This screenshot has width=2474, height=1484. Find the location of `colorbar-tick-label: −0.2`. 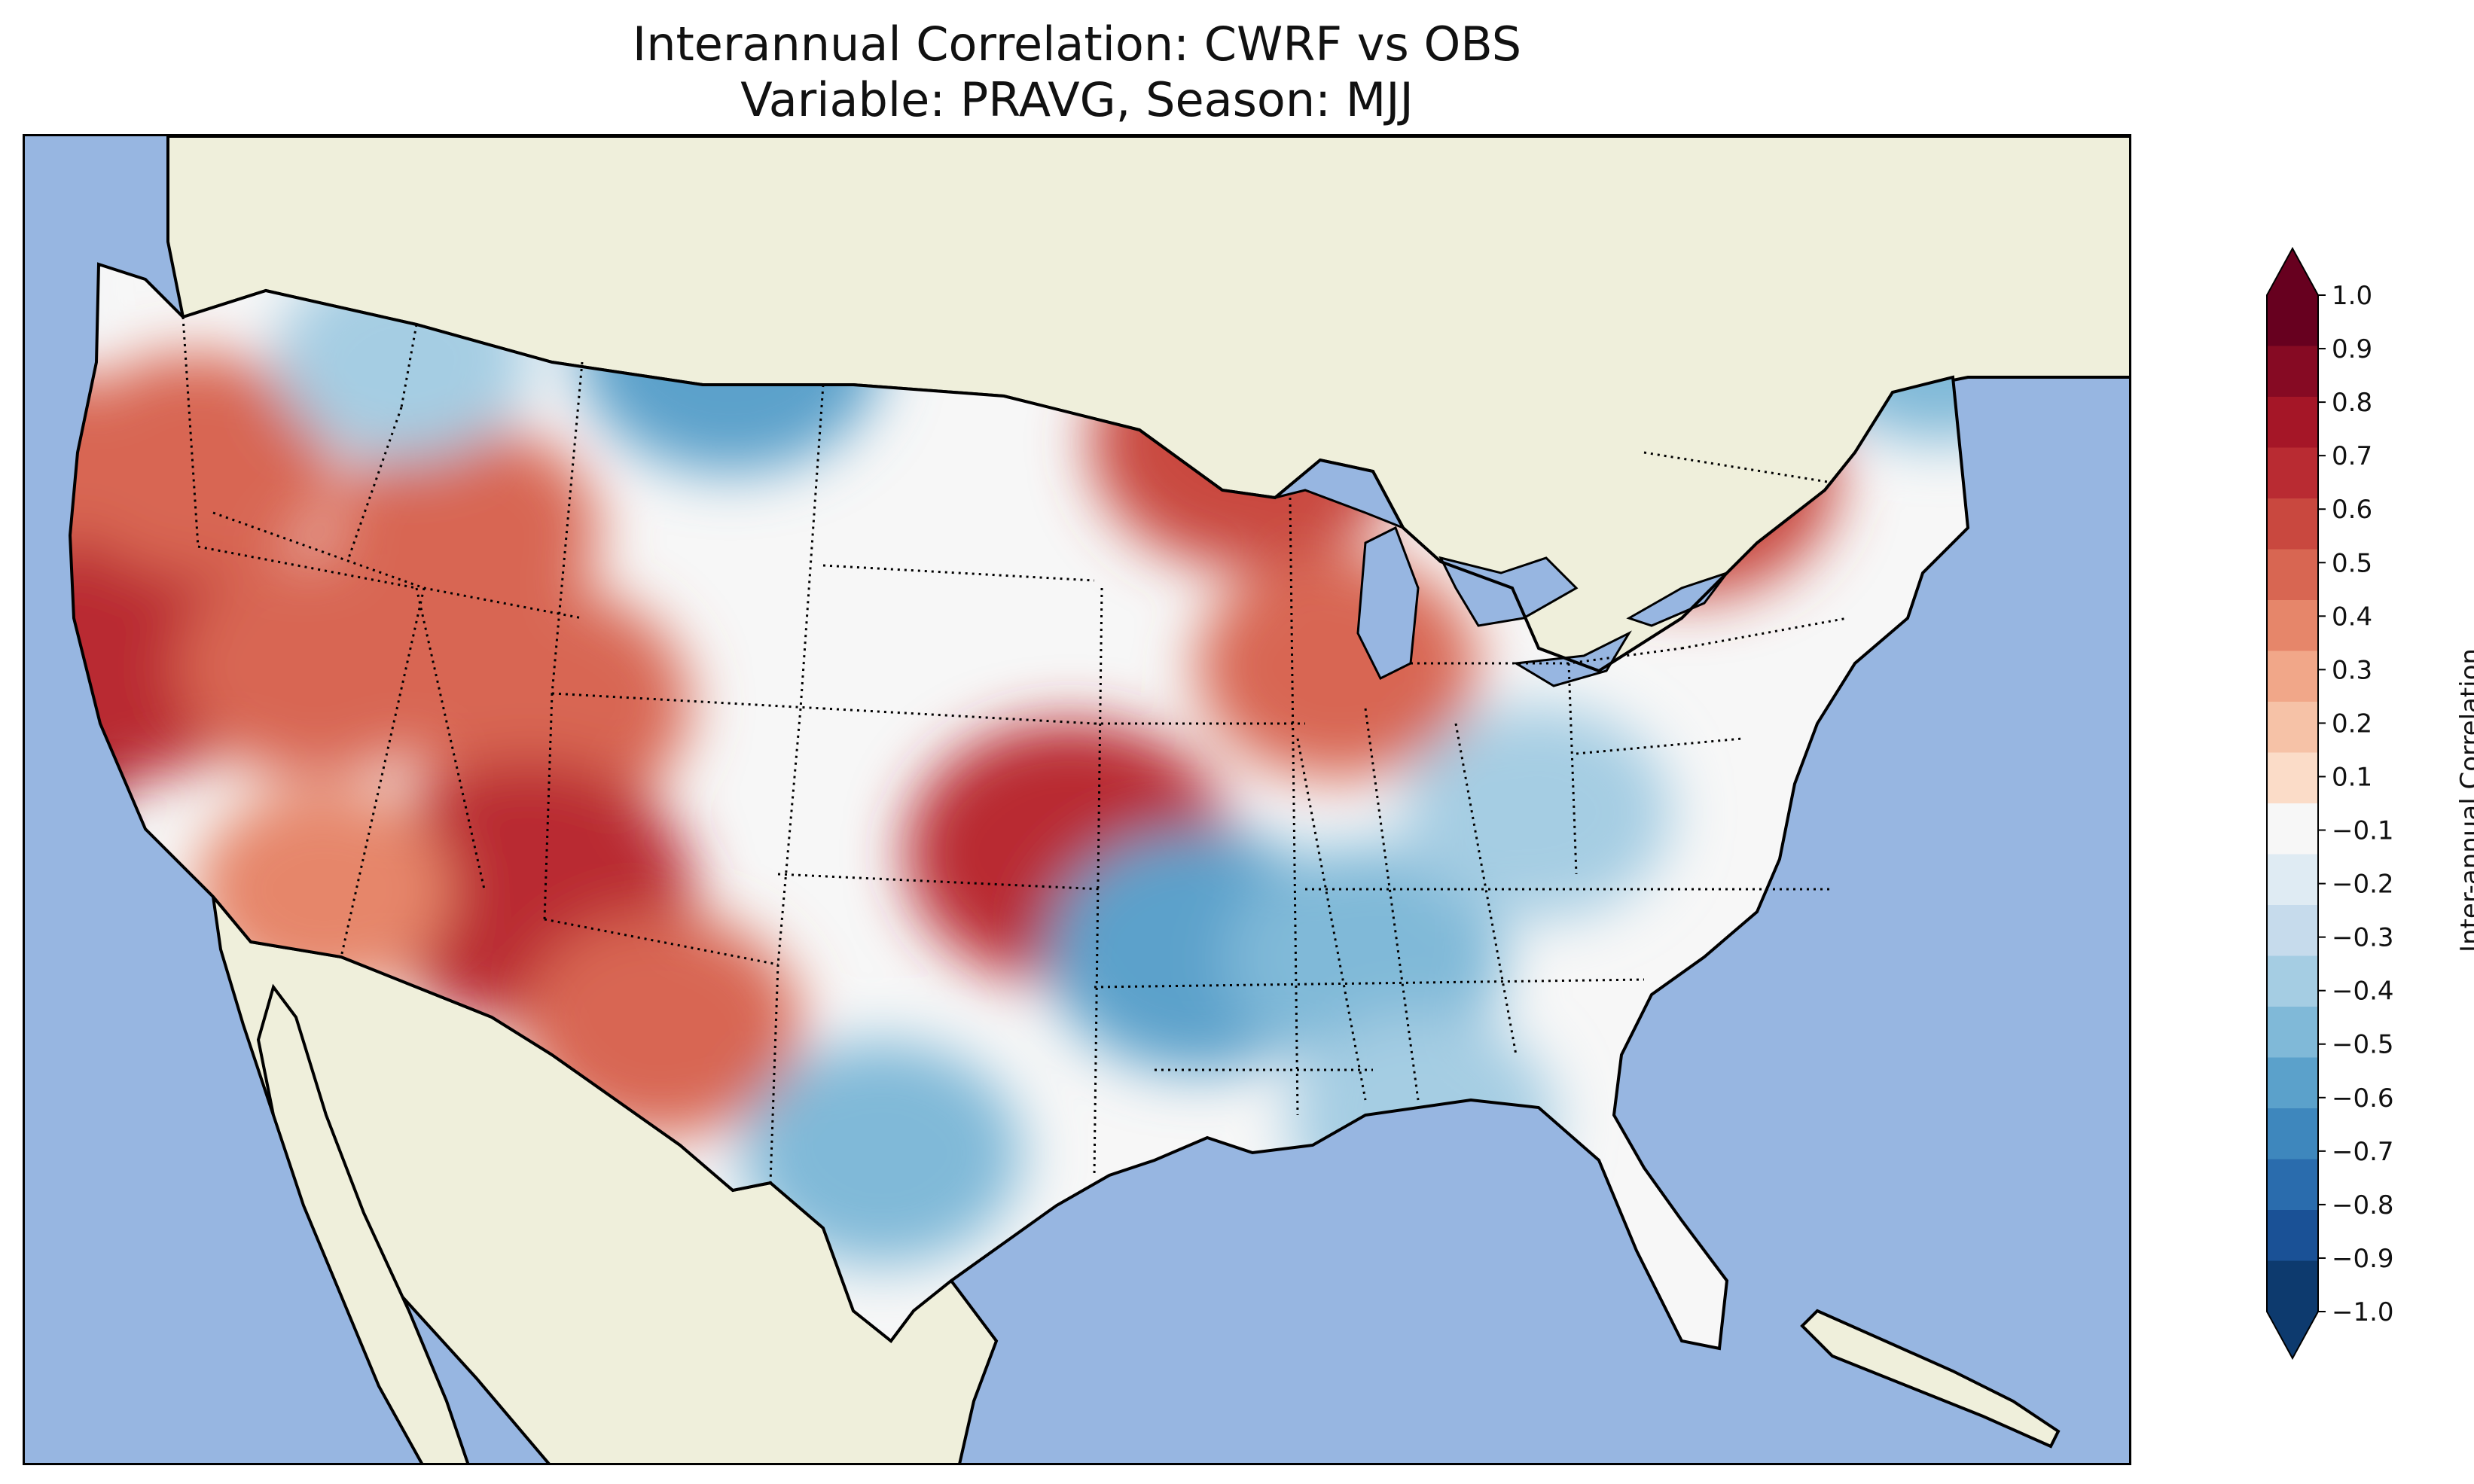

colorbar-tick-label: −0.2 is located at coordinates (2363, 885).